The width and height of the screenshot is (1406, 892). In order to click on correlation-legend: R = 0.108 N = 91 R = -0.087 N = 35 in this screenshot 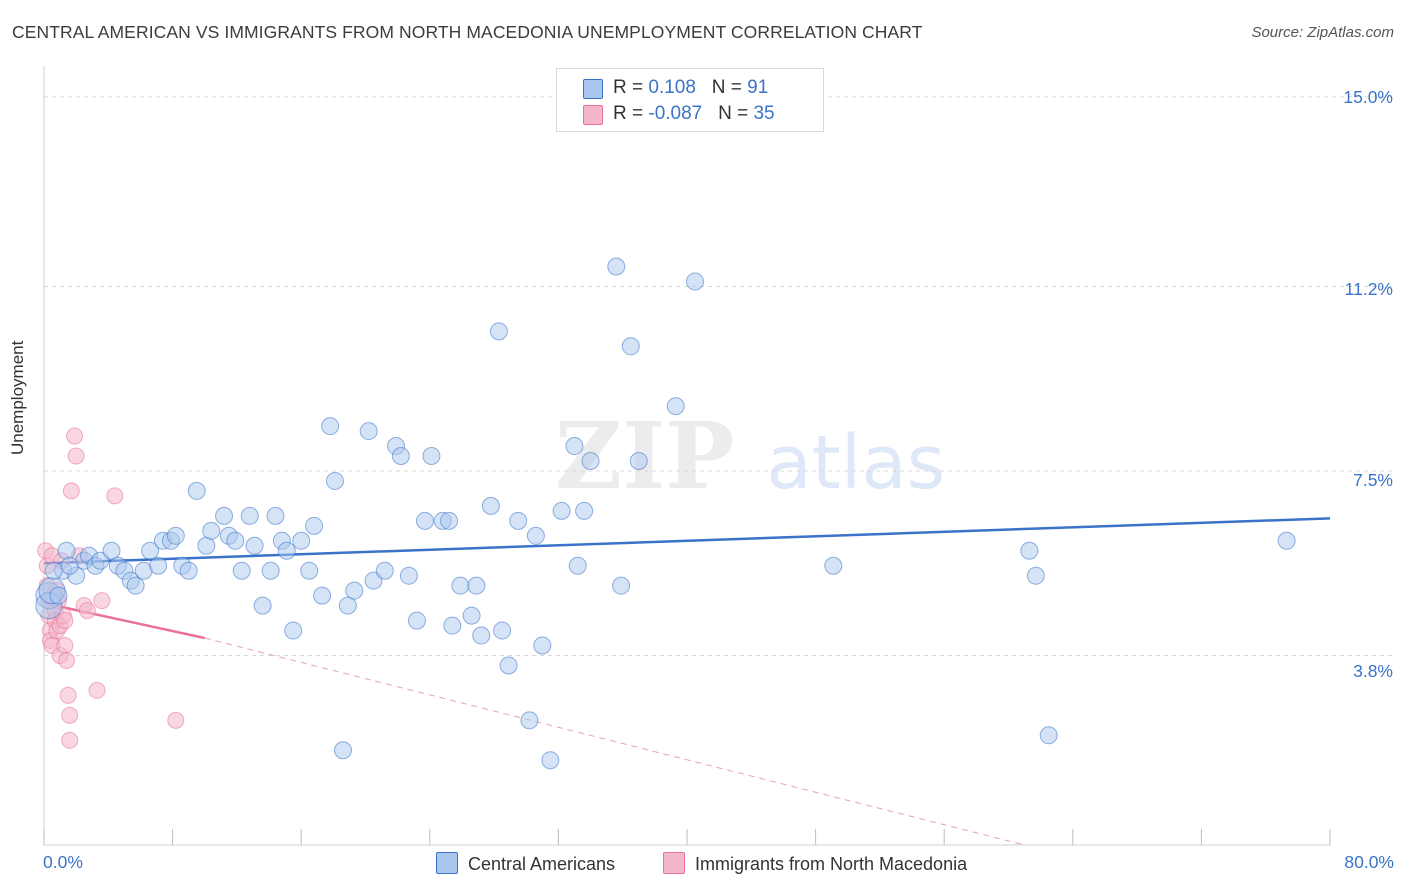, I will do `click(690, 100)`.